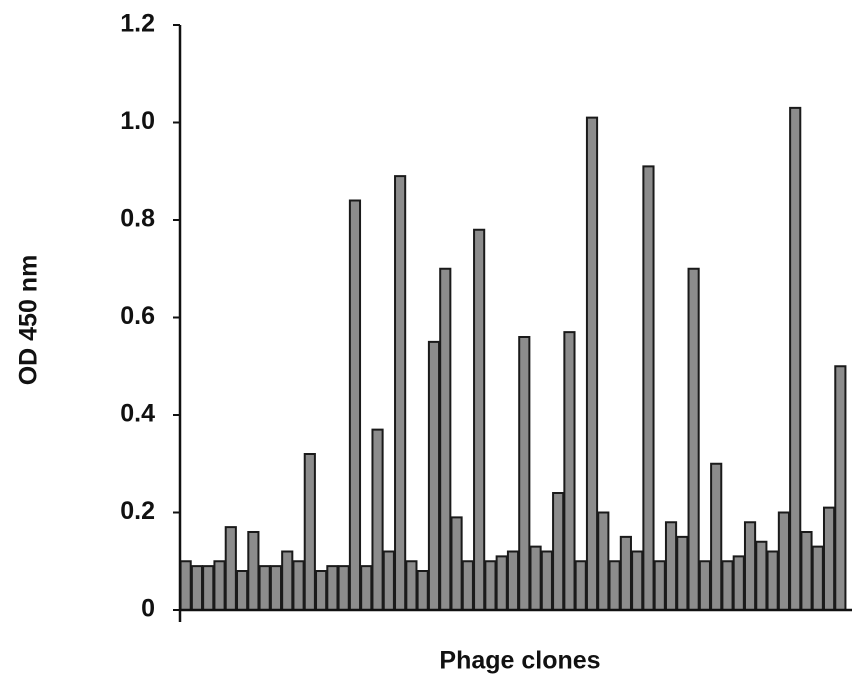  Describe the element at coordinates (137, 24) in the screenshot. I see `y-tick-label: 1.2` at that location.